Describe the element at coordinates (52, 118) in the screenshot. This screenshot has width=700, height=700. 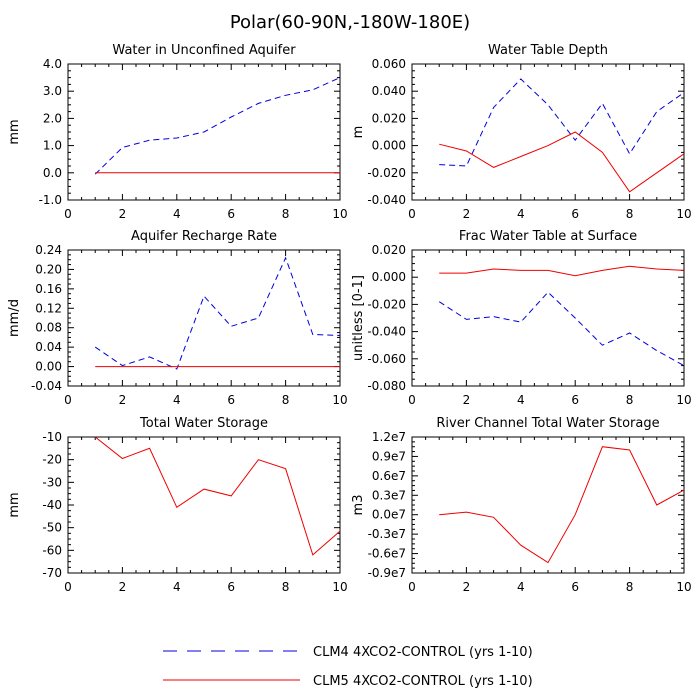
I see `y-tick-label: 2.0` at that location.